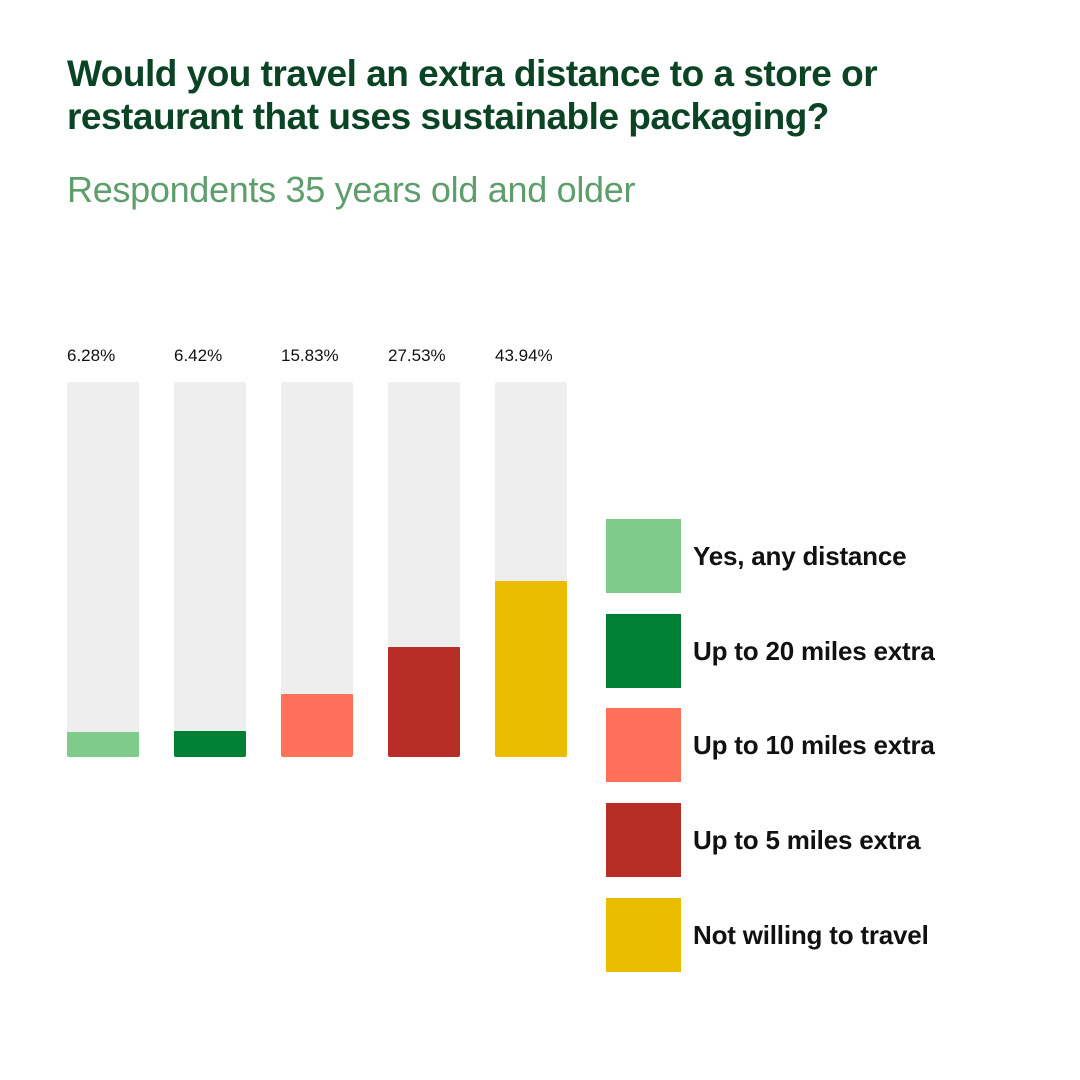 This screenshot has width=1080, height=1080. I want to click on legend-label: Up to 10 miles extra, so click(814, 745).